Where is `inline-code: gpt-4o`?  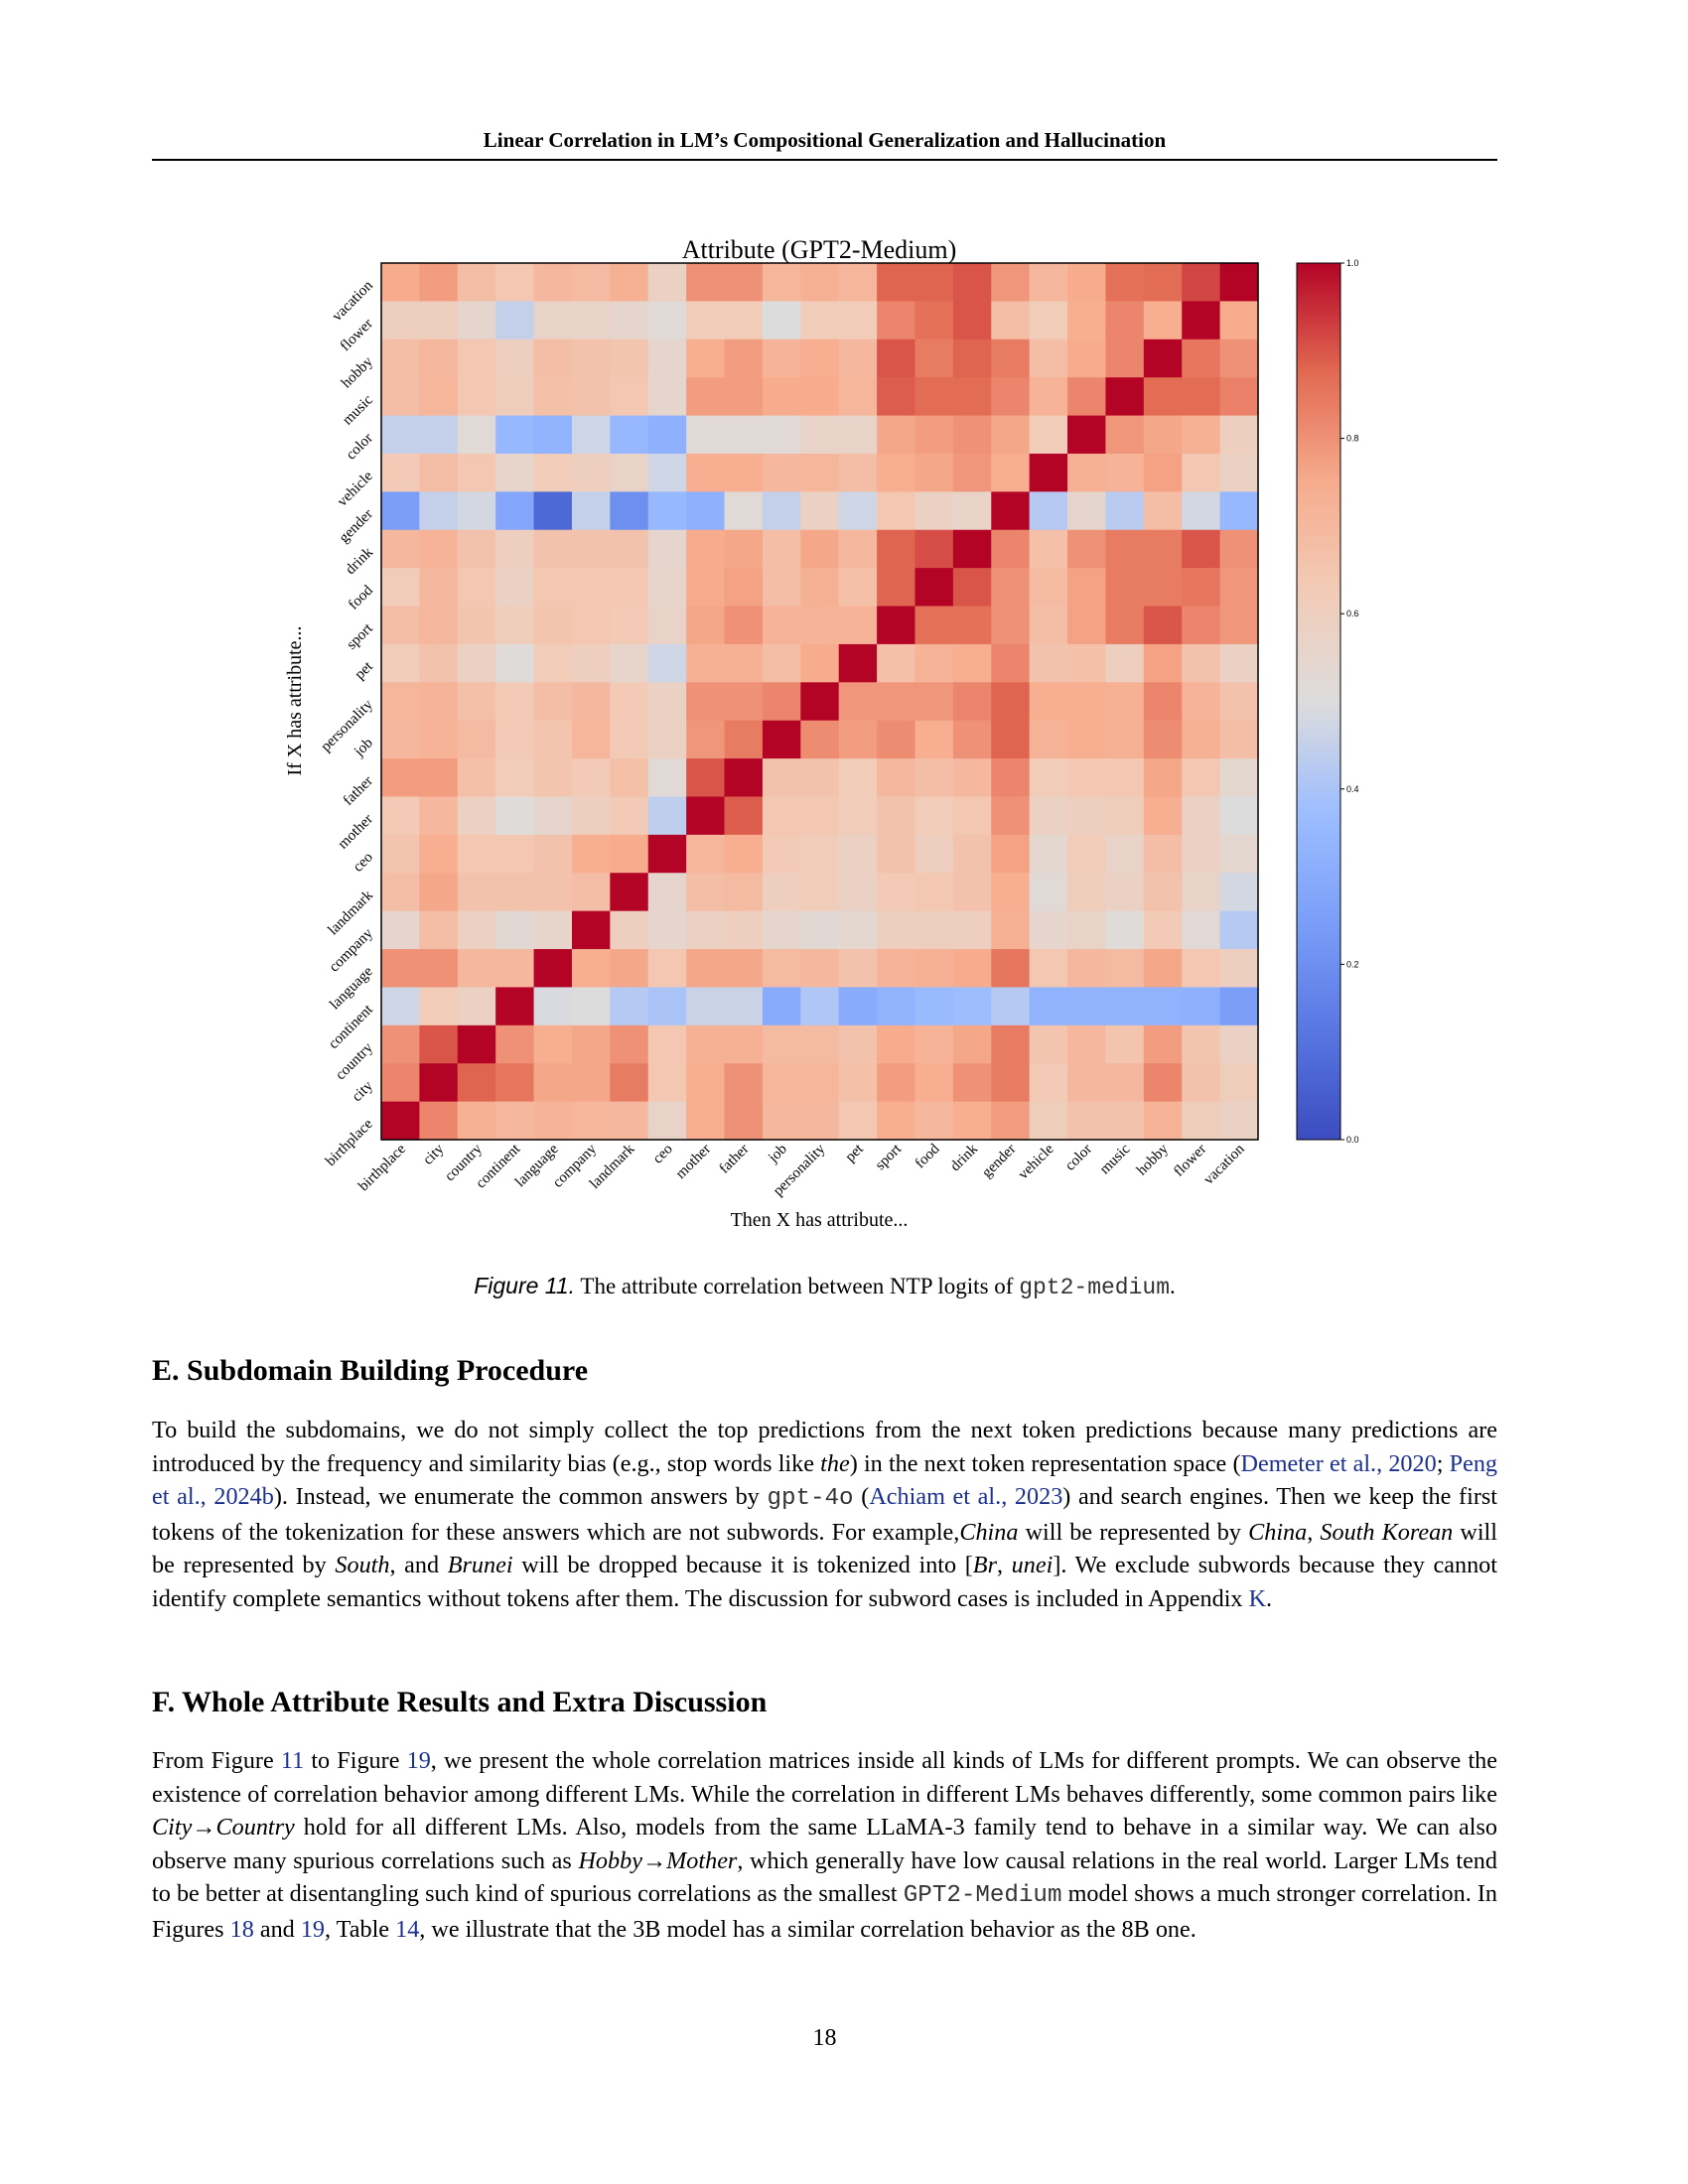
inline-code: gpt-4o is located at coordinates (810, 1498).